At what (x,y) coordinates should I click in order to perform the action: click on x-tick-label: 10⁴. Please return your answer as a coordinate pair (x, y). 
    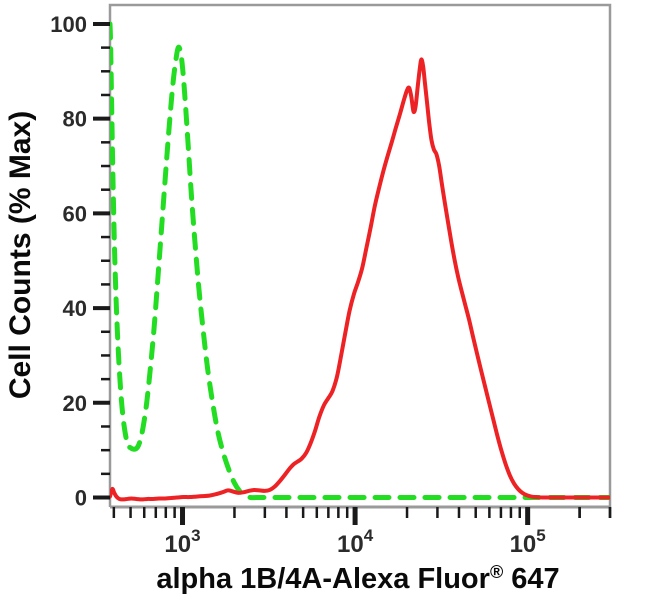
    Looking at the image, I should click on (355, 542).